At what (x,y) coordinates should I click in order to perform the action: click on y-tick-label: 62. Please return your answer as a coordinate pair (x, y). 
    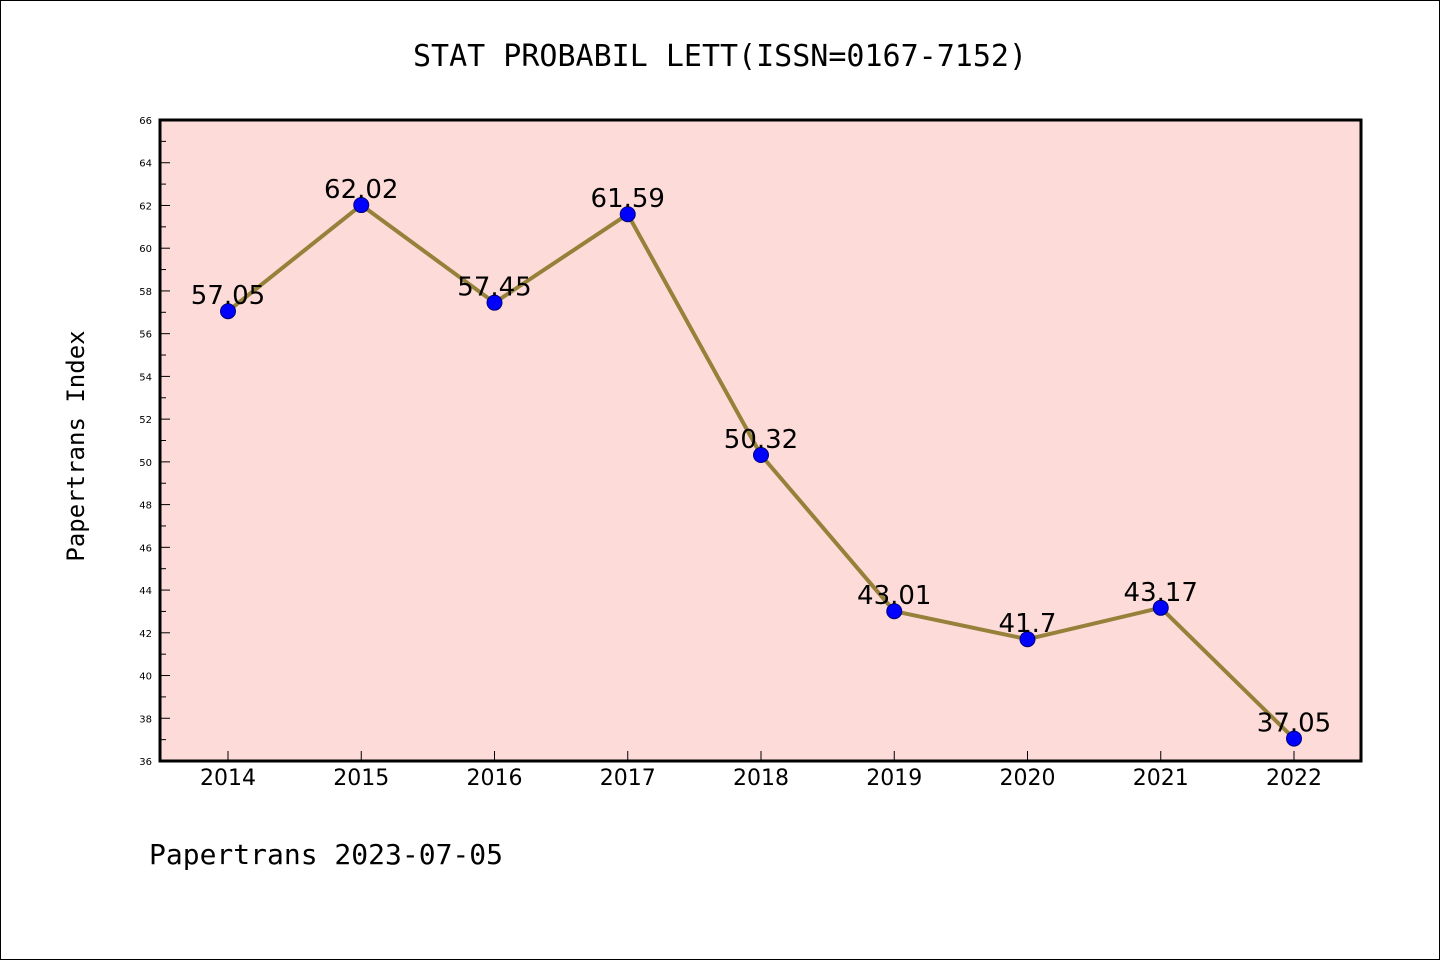
    Looking at the image, I should click on (145, 206).